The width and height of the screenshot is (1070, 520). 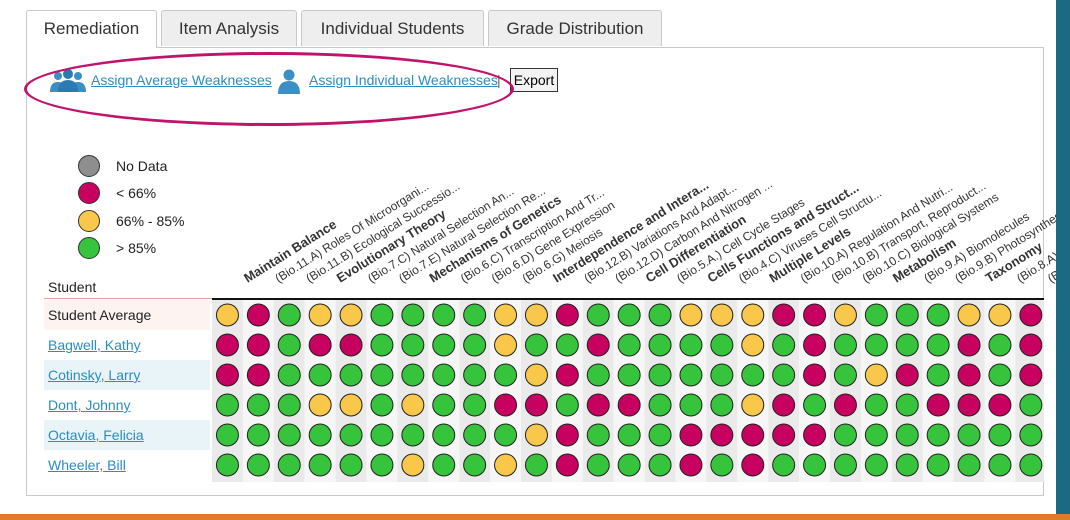 What do you see at coordinates (91, 29) in the screenshot?
I see `tab-remediation: Remediation` at bounding box center [91, 29].